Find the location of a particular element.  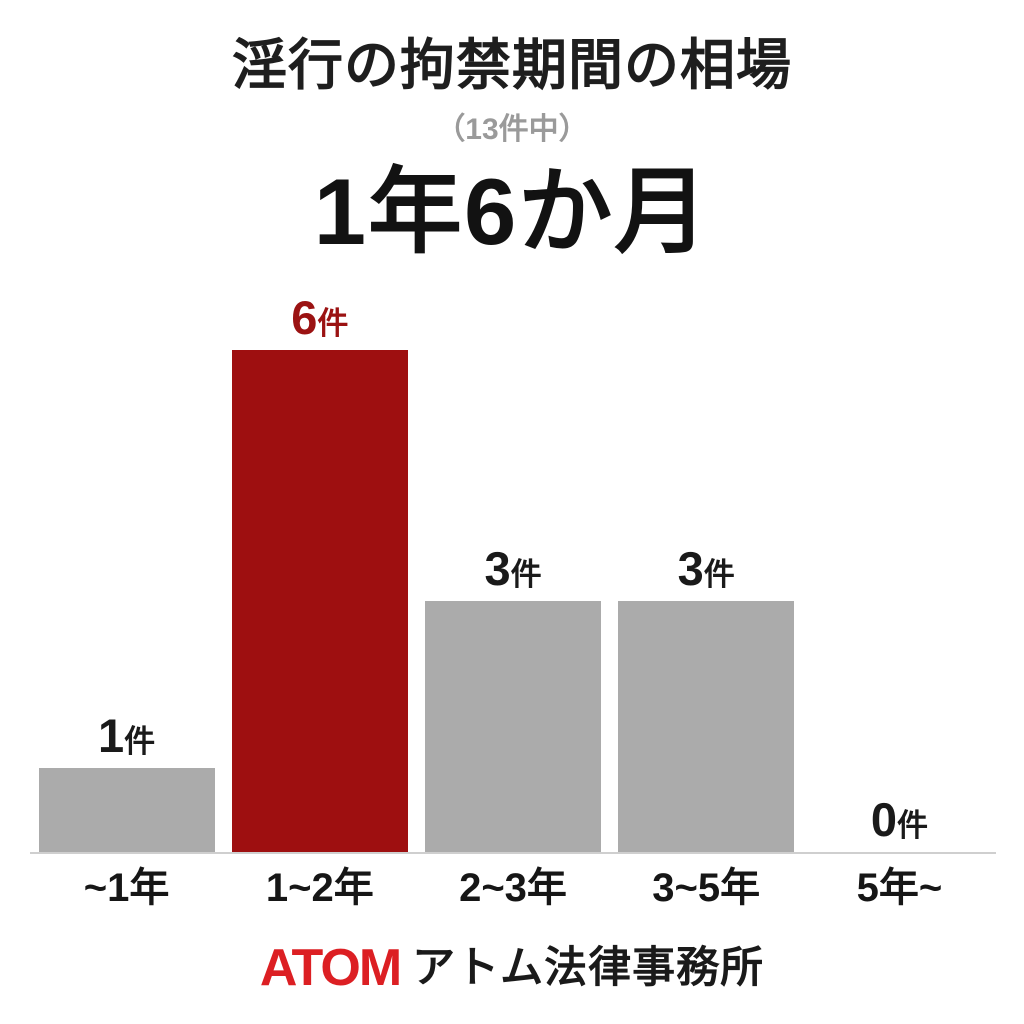

bar-value-label: 0件 is located at coordinates (899, 819).